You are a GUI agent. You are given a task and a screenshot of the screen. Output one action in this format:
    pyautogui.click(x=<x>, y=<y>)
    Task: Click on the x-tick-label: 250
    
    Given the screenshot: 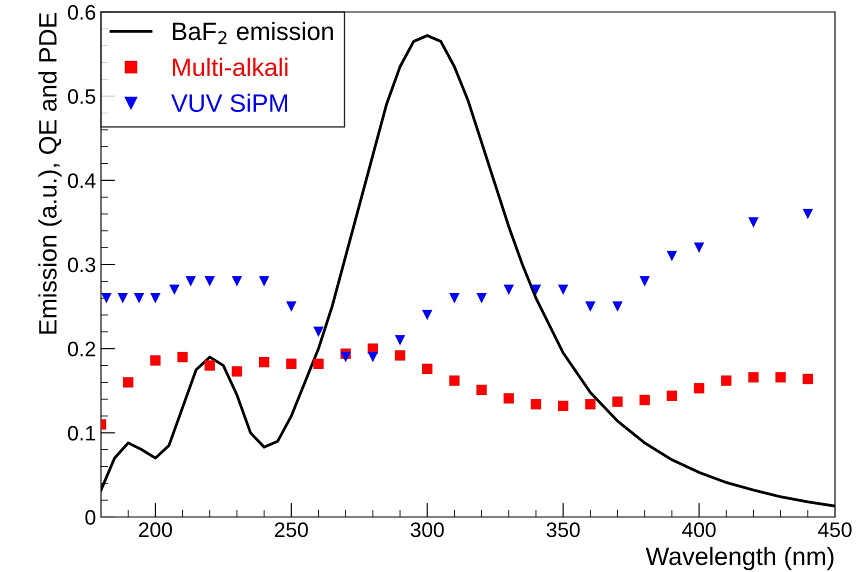 What is the action you would take?
    pyautogui.click(x=291, y=530)
    